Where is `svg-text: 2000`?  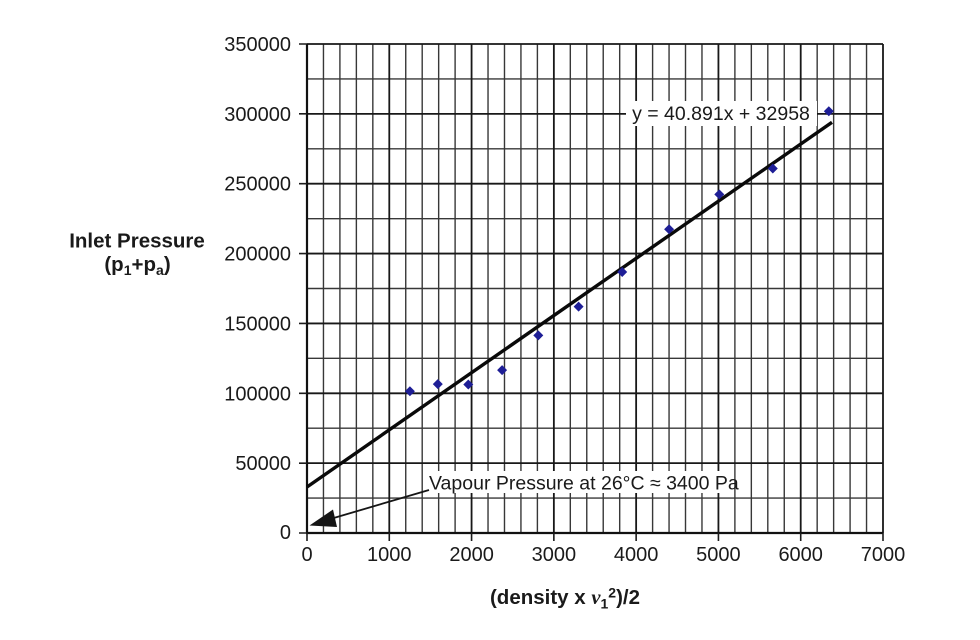
svg-text: 2000 is located at coordinates (471, 555).